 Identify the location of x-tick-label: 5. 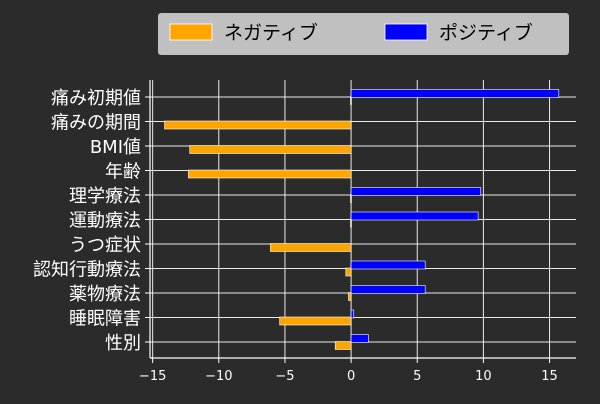
(417, 376).